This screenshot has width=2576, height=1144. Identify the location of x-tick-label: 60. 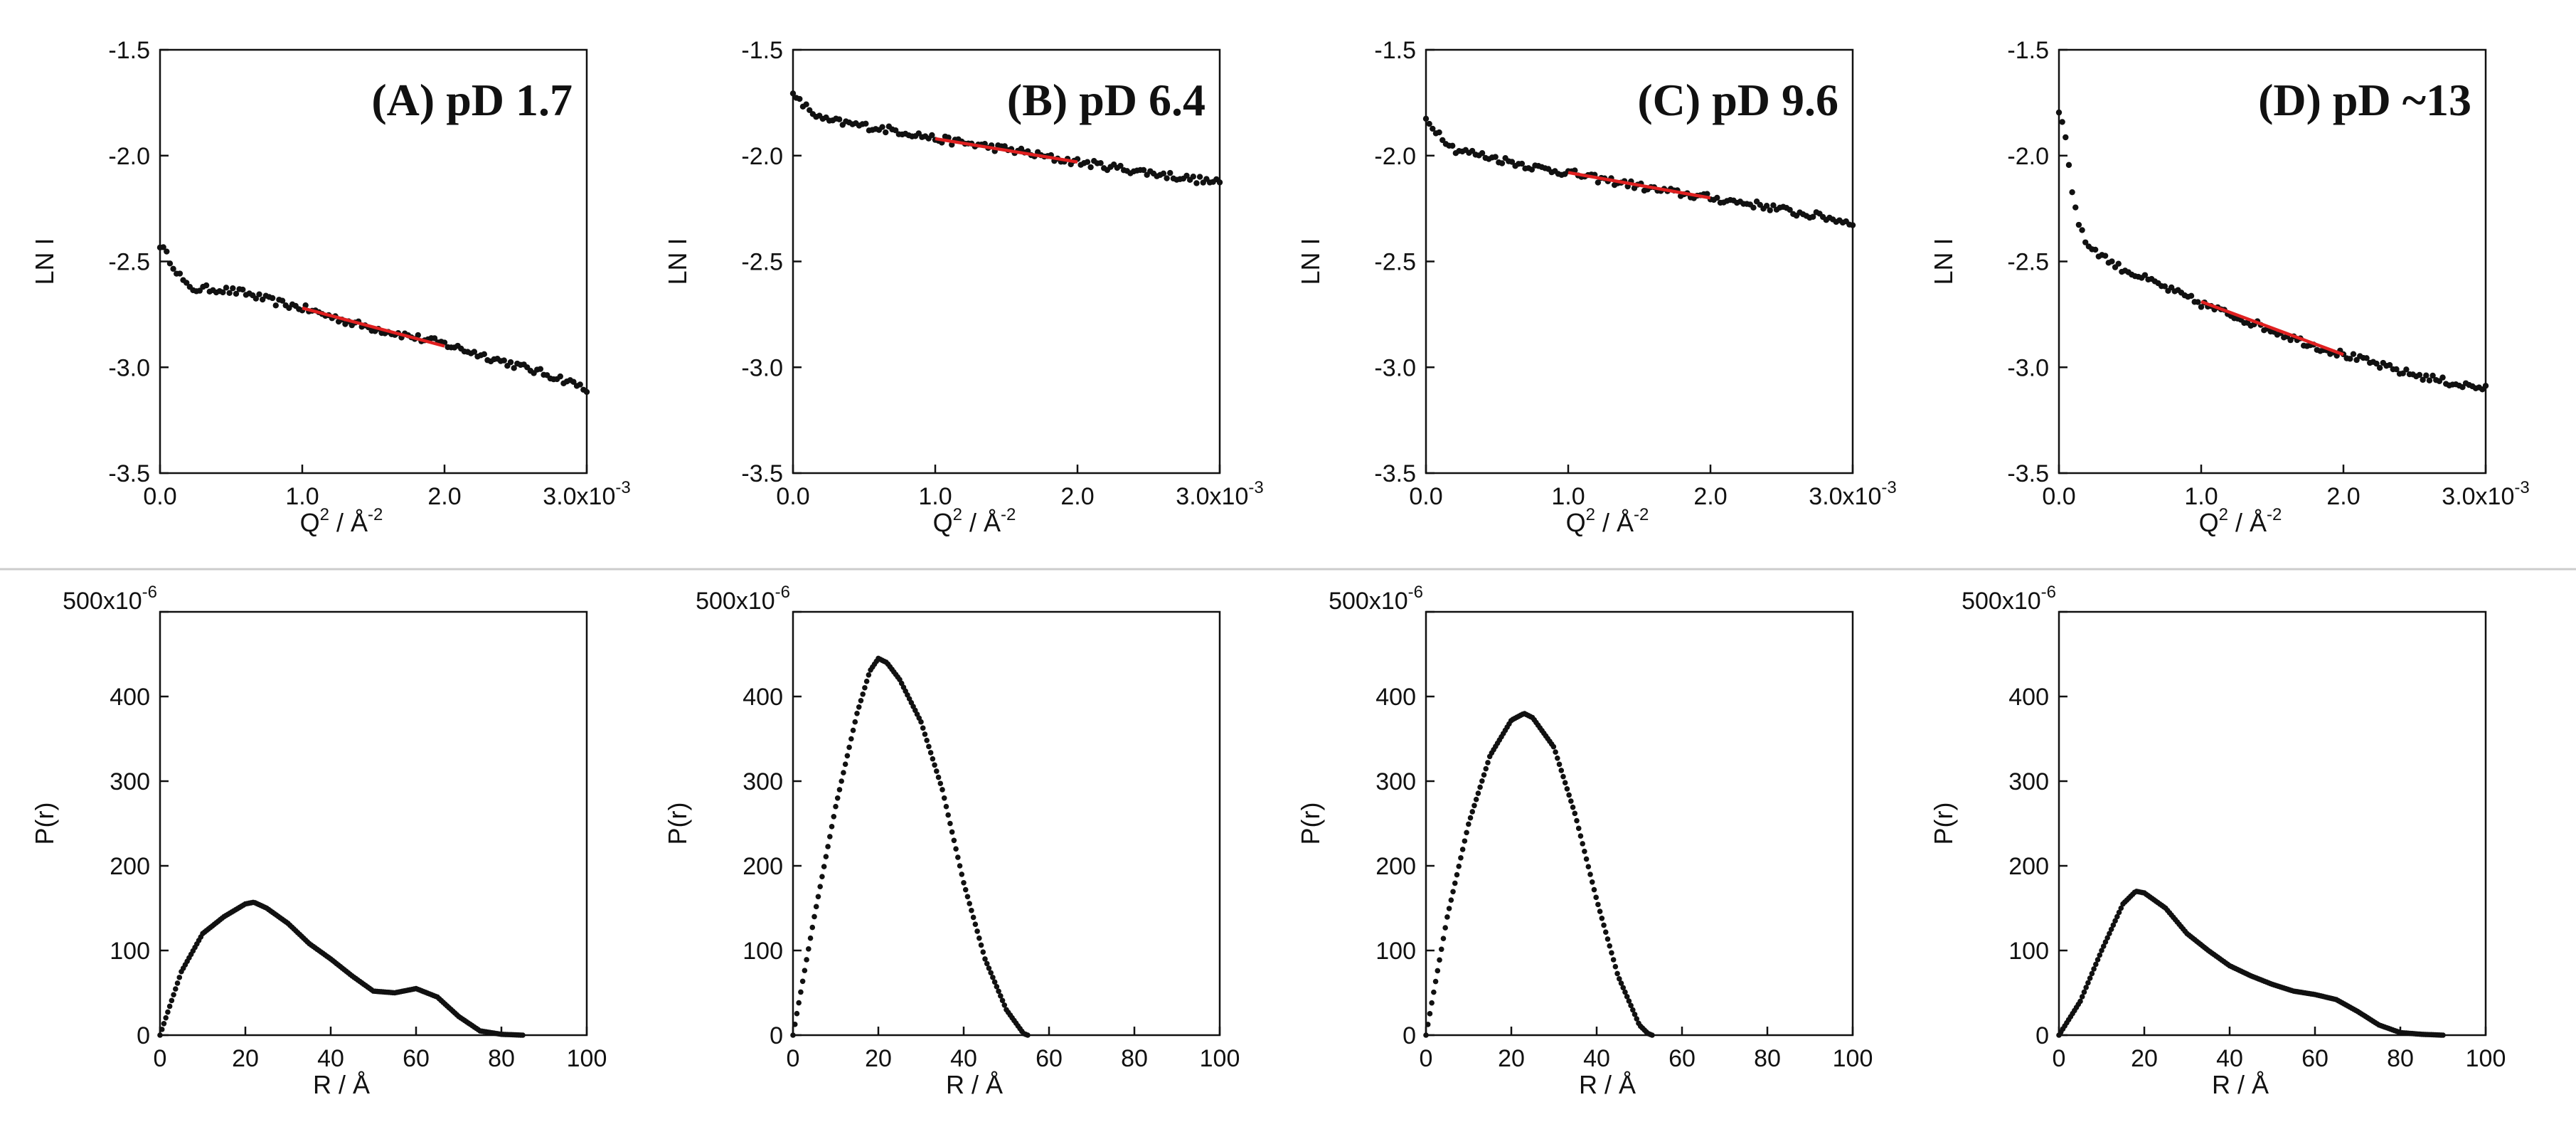
(1049, 1058).